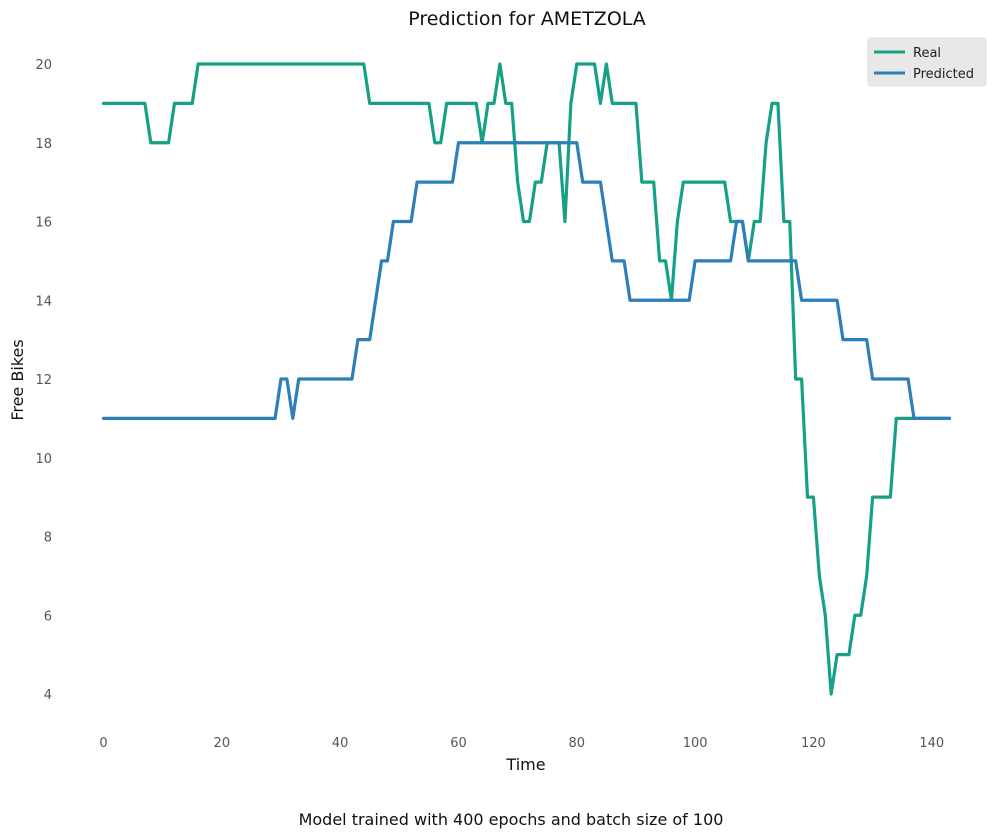  What do you see at coordinates (103, 743) in the screenshot?
I see `x-tick-label: 0` at bounding box center [103, 743].